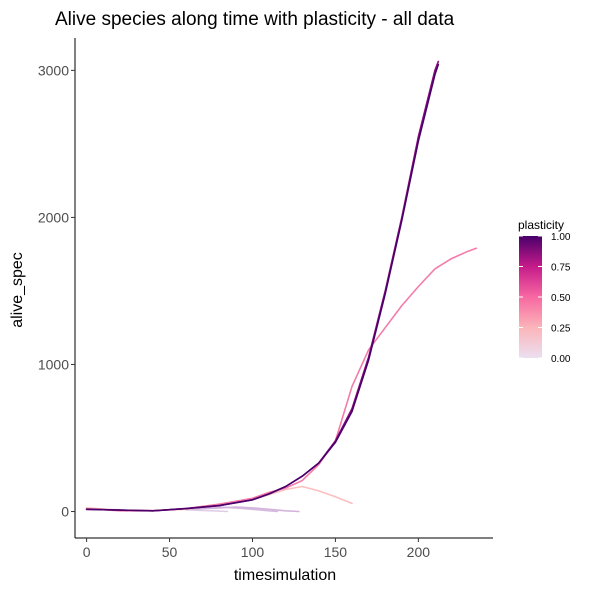 The image size is (590, 590). I want to click on y-tick-label: 2000, so click(53, 217).